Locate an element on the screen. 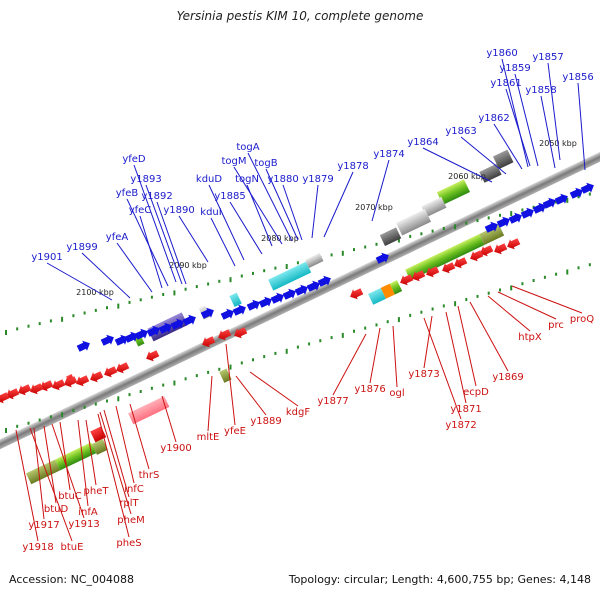 This screenshot has width=600, height=600. gene-label-yfeA: yfeA is located at coordinates (117, 237).